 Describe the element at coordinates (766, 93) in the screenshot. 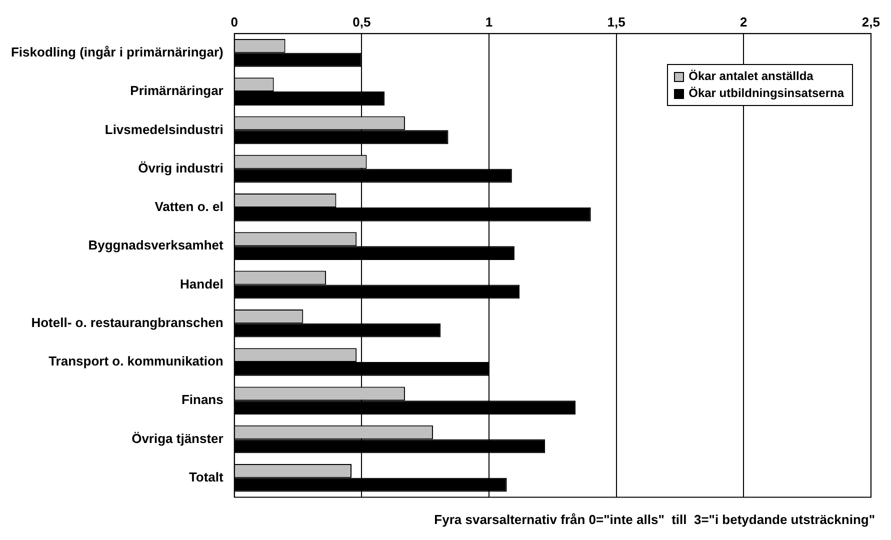

I see `legend-label: Ökar utbildningsinsatserna` at that location.